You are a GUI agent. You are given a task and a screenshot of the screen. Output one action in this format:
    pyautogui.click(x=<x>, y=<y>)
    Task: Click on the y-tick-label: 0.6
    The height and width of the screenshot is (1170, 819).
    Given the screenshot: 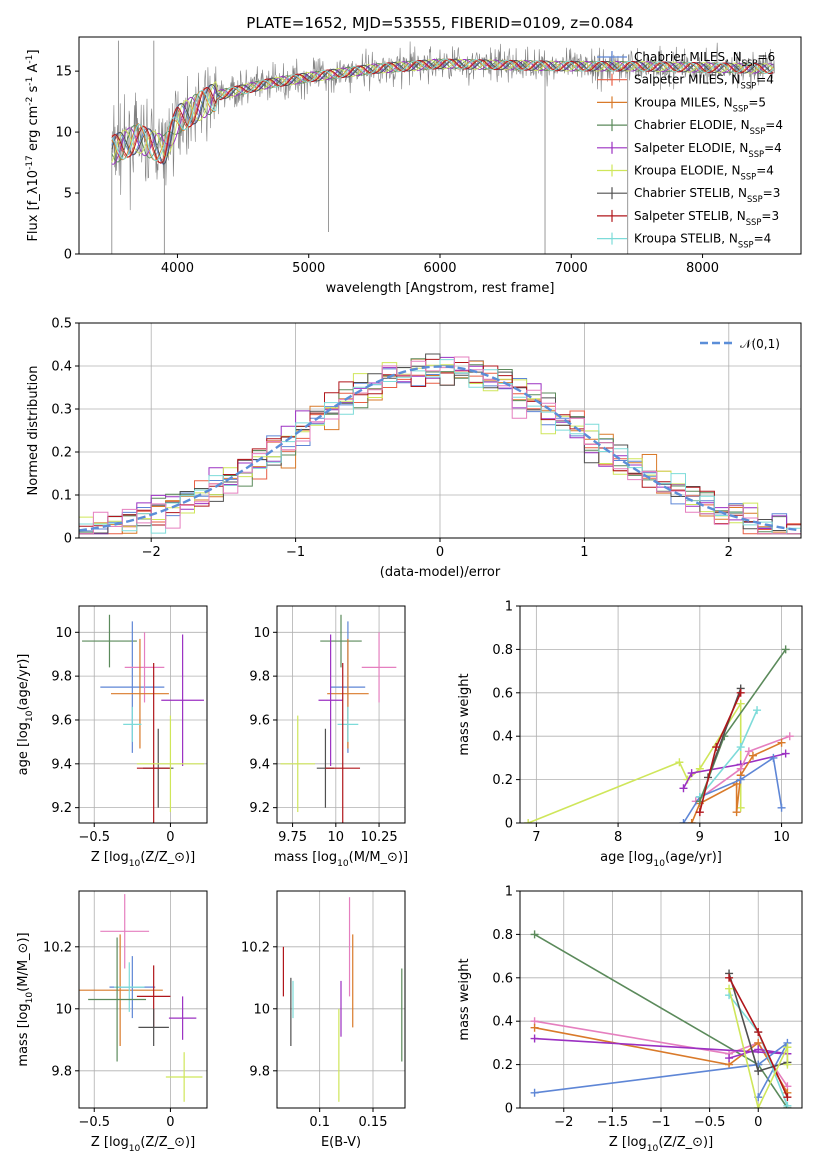 What is the action you would take?
    pyautogui.click(x=502, y=693)
    